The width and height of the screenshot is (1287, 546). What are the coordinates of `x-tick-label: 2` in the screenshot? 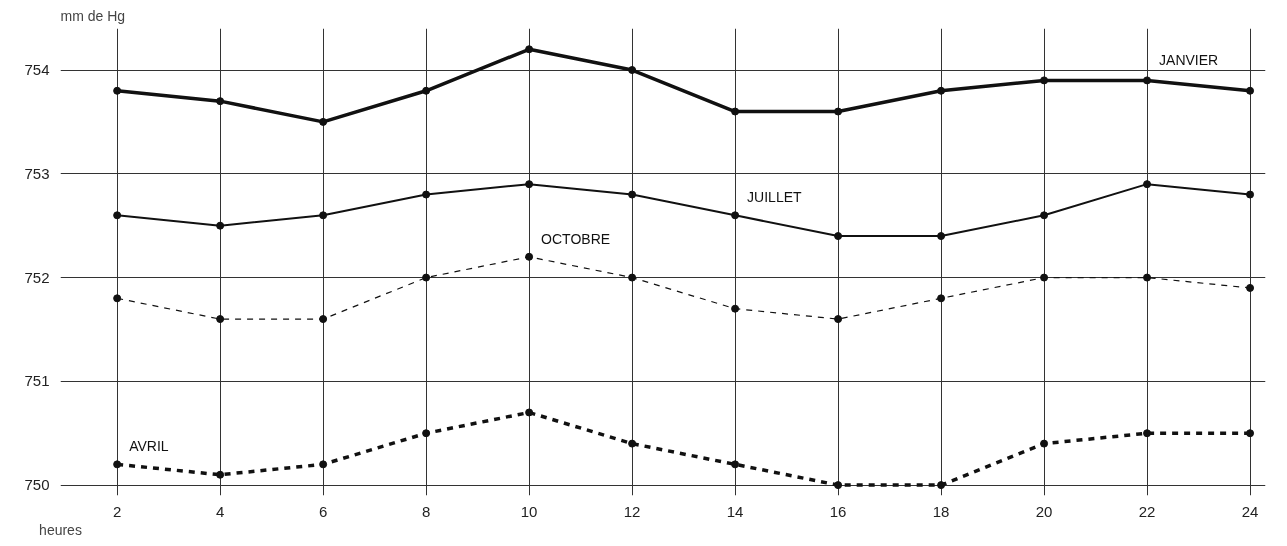 It's located at (117, 511).